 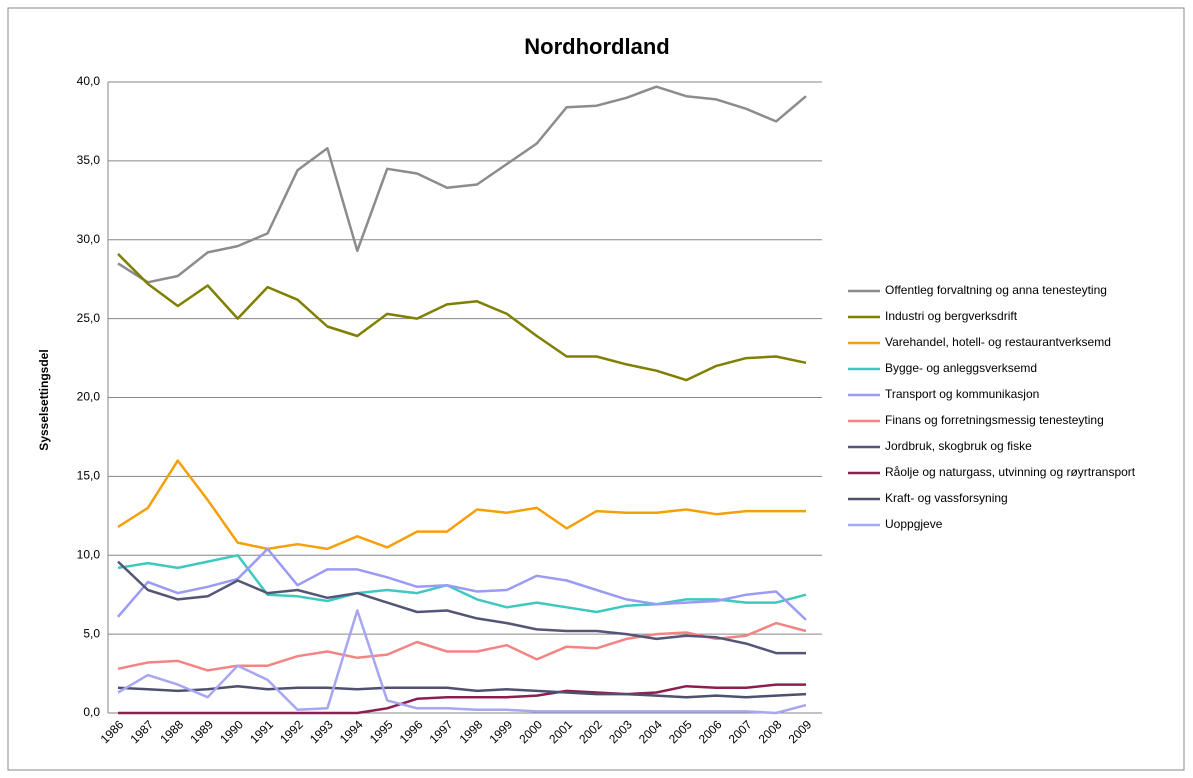 I want to click on y-tick-label: 25,0, so click(x=89, y=318).